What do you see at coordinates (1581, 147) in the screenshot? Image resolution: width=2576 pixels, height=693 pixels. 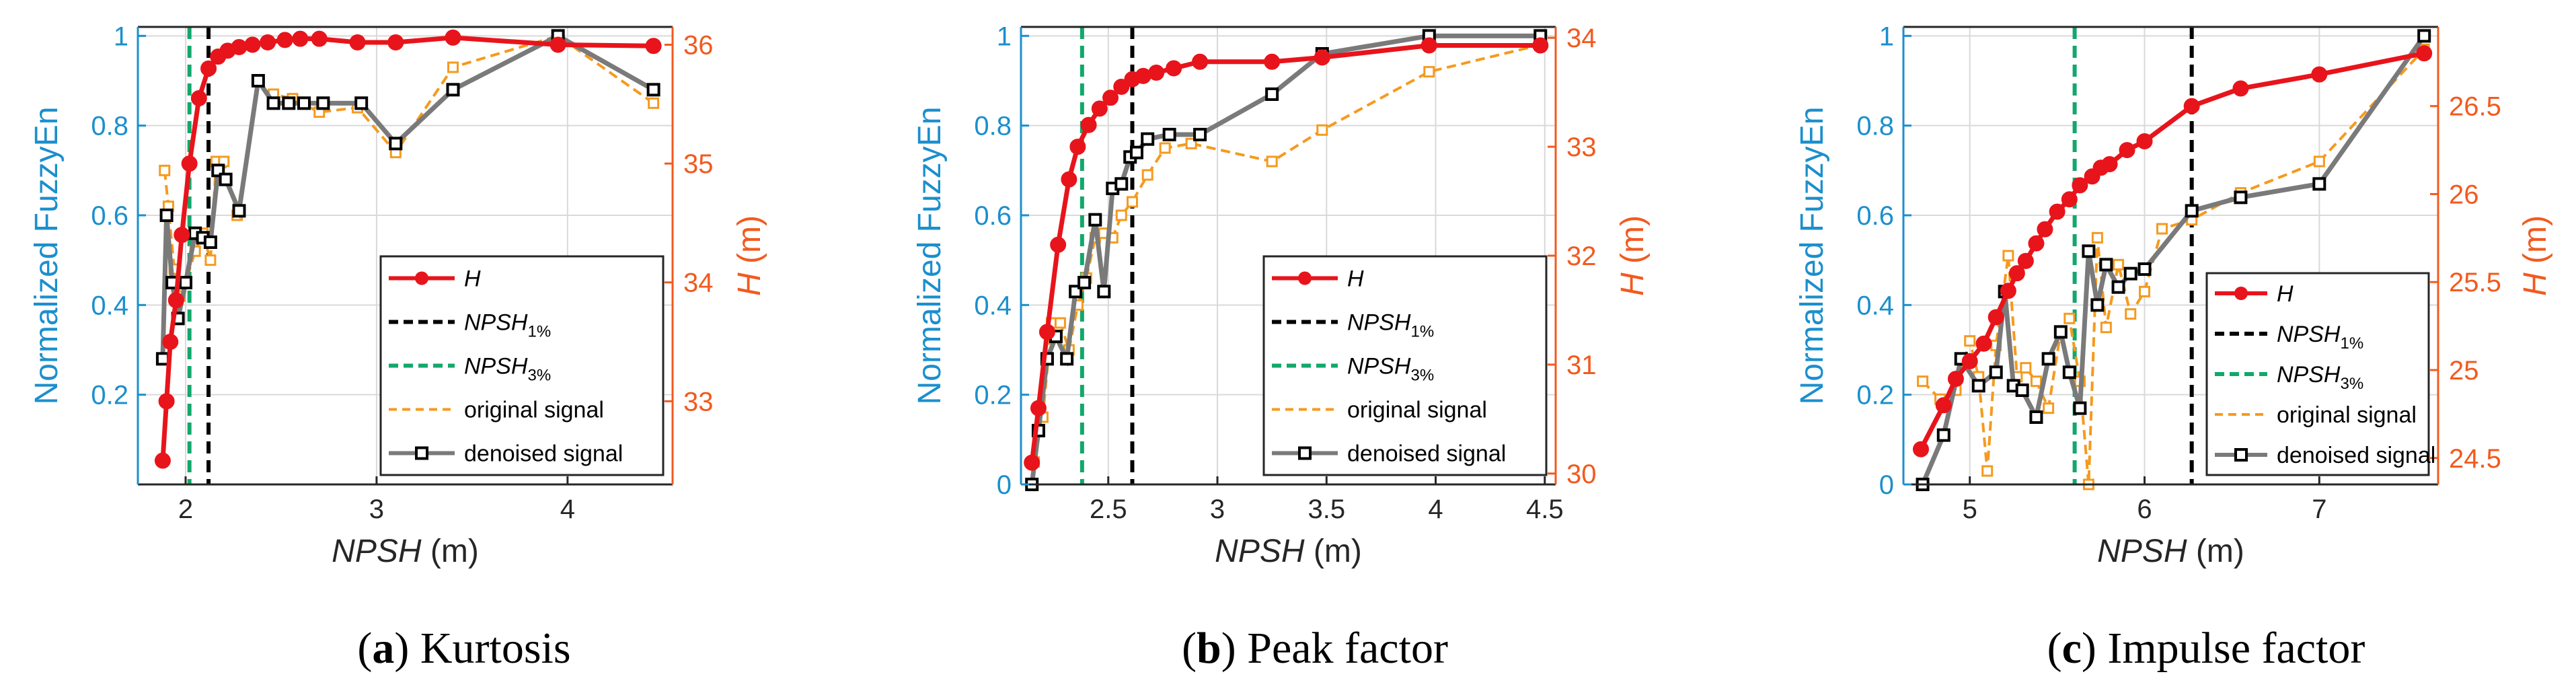 I see `y-right-tick-label: 33` at bounding box center [1581, 147].